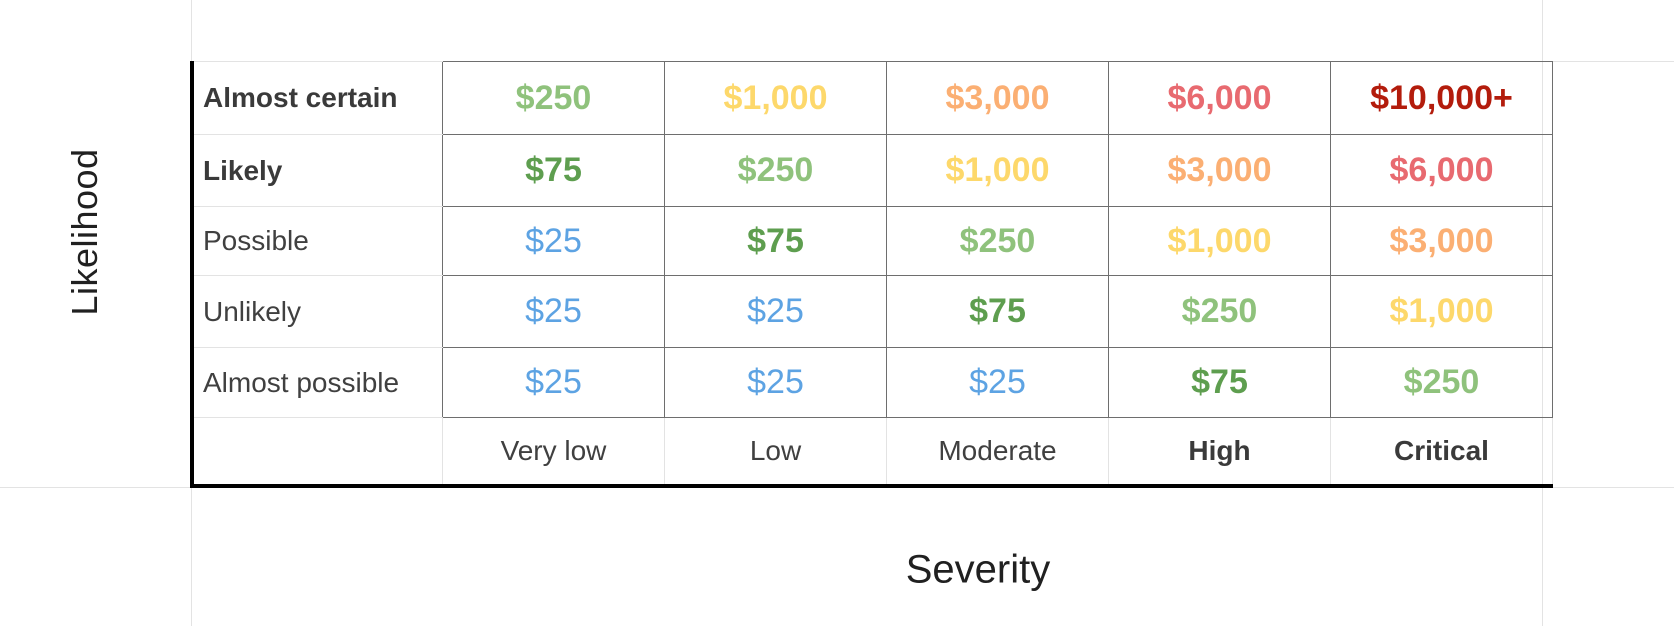 This screenshot has height=626, width=1674. What do you see at coordinates (1219, 452) in the screenshot?
I see `severity-label: High` at bounding box center [1219, 452].